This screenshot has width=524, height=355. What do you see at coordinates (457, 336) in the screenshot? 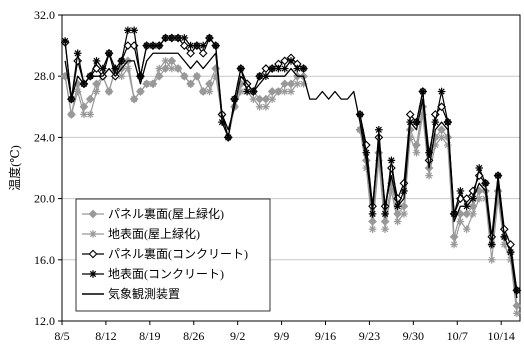
I see `x-tick-label: 10/7` at bounding box center [457, 336].